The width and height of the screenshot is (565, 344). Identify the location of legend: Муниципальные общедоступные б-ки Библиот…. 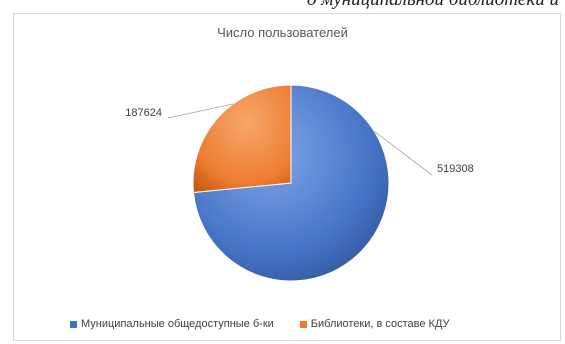
(273, 324).